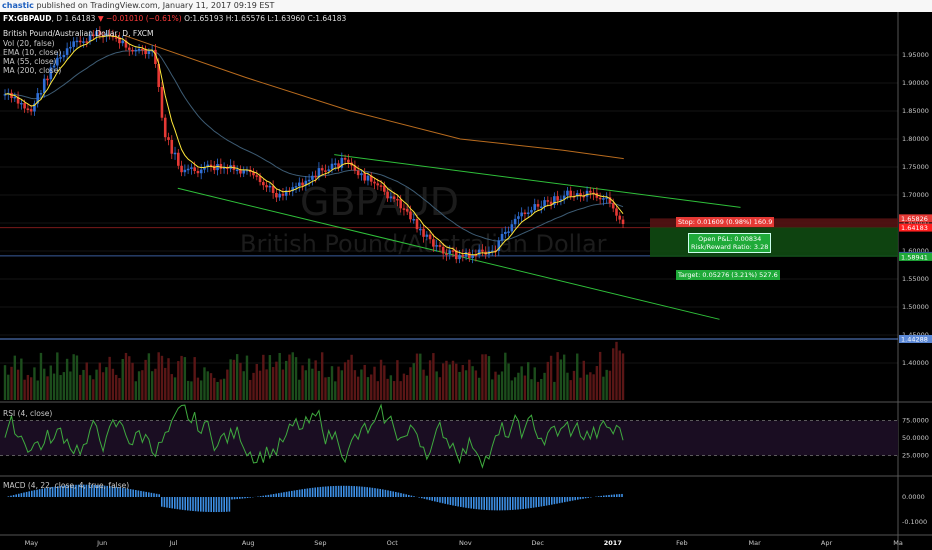 Image resolution: width=932 pixels, height=550 pixels. What do you see at coordinates (915, 195) in the screenshot?
I see `price-tick-label: 1.70000` at bounding box center [915, 195].